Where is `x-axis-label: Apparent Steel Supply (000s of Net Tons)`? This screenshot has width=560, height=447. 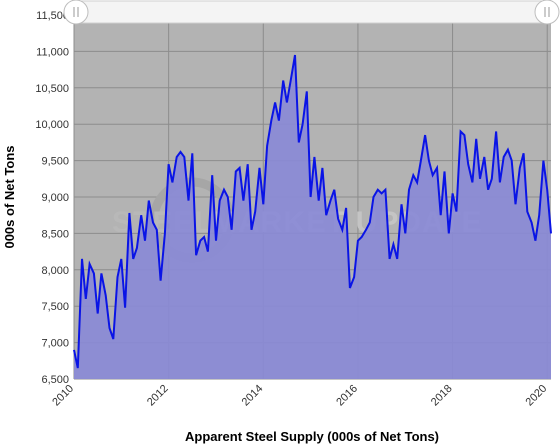 x-axis-label: Apparent Steel Supply (000s of Net Tons) is located at coordinates (312, 436).